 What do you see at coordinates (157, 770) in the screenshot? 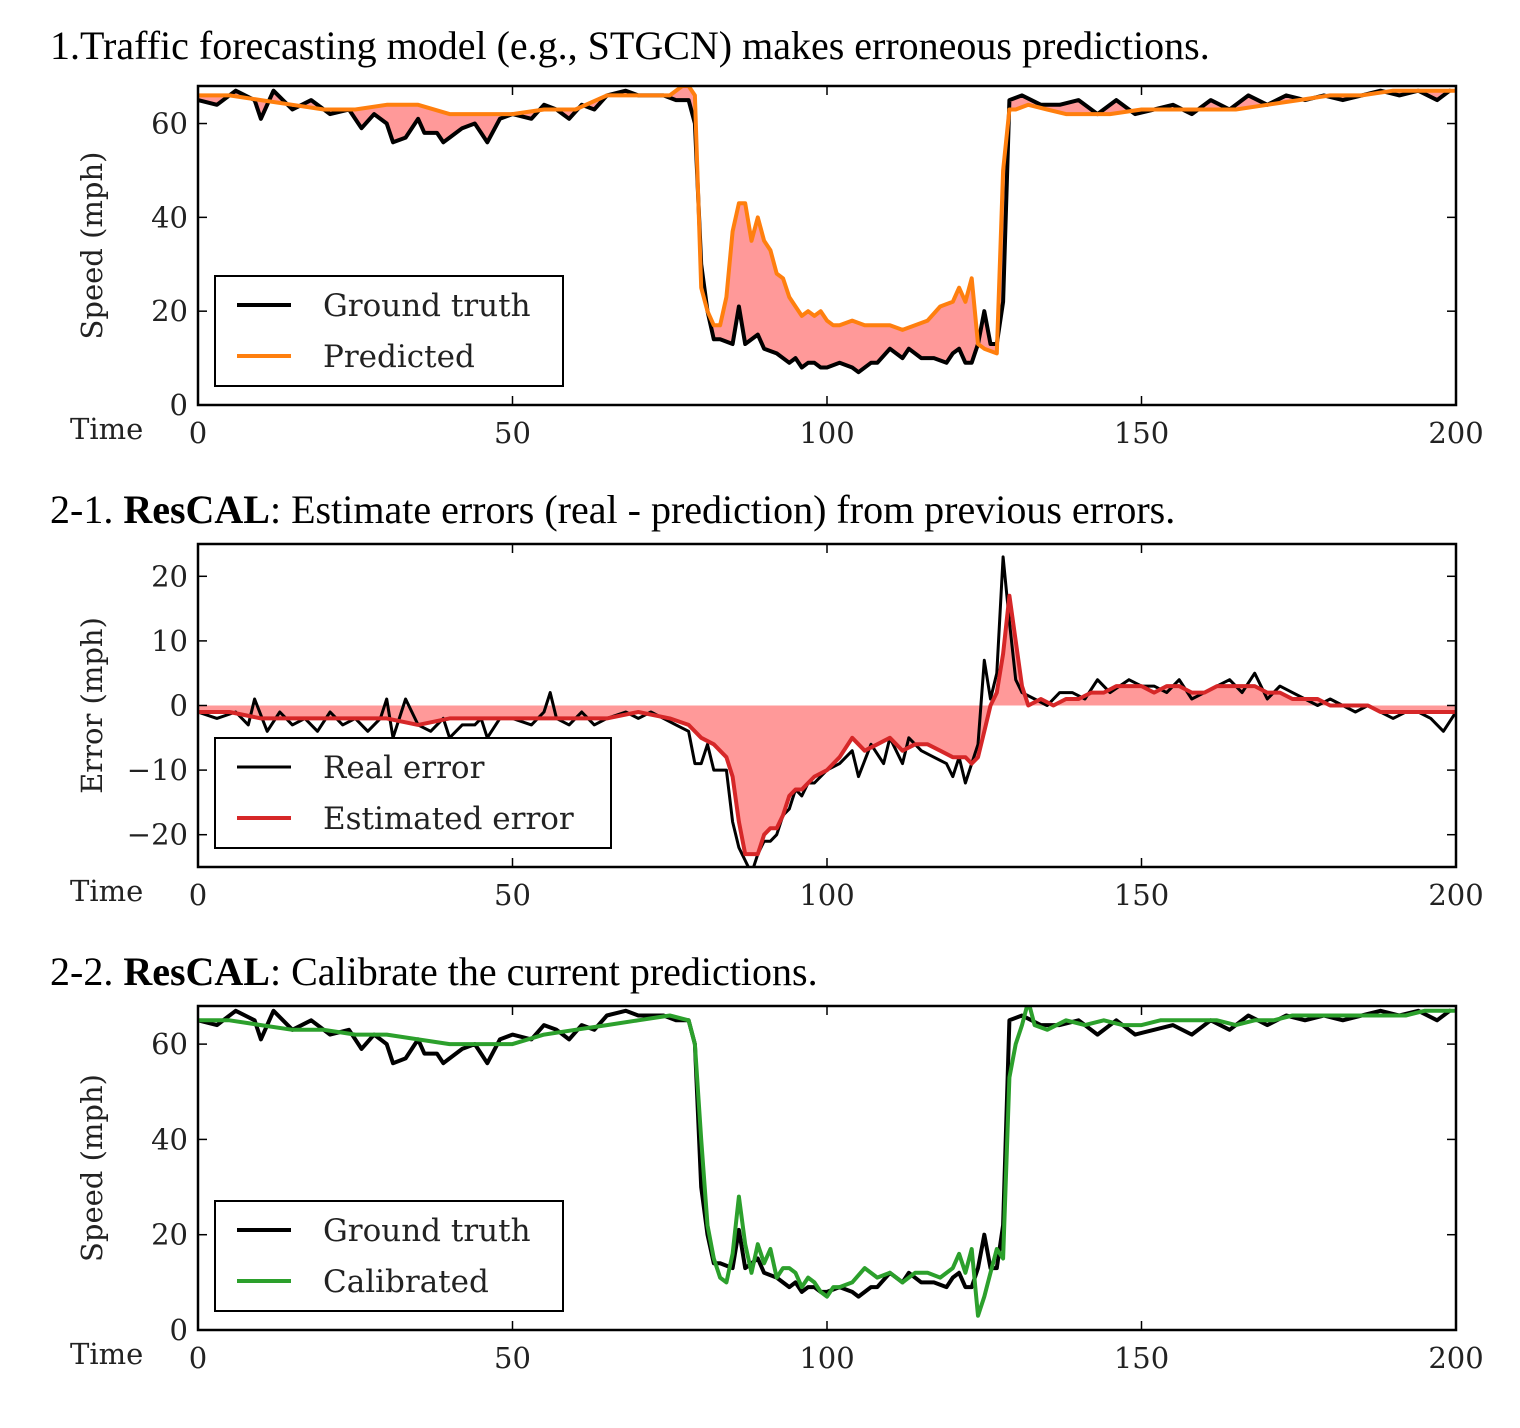
I see `y-tick-label: −10` at bounding box center [157, 770].